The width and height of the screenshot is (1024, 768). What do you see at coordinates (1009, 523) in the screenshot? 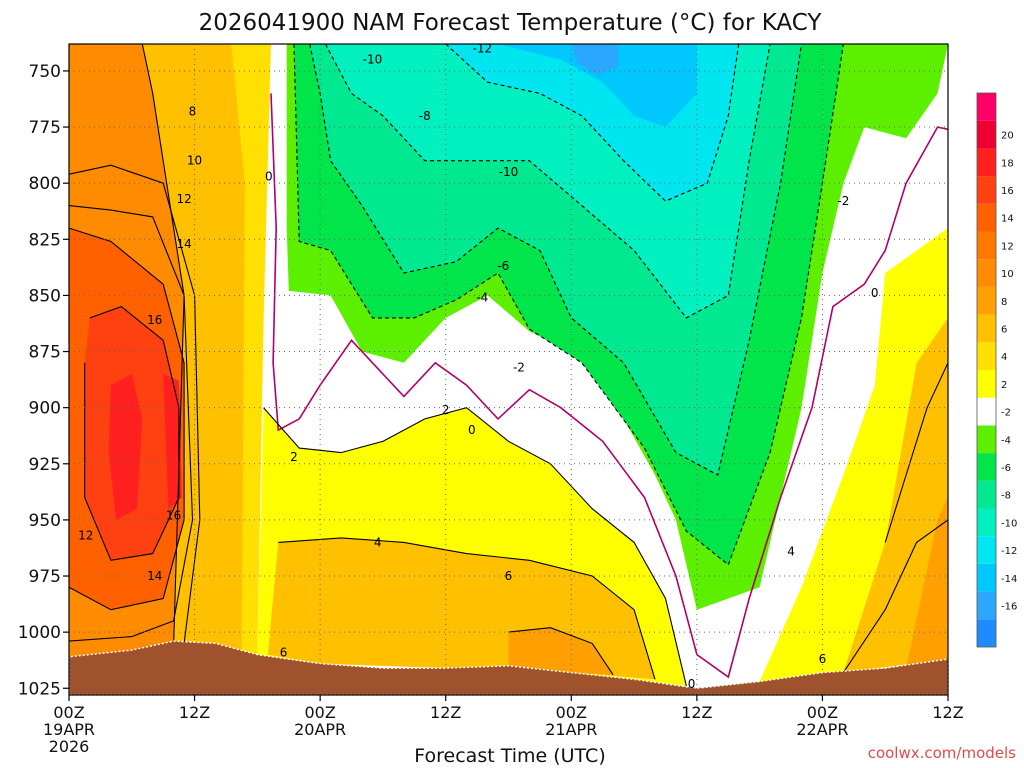
I see `colorbar-label-4: -10` at bounding box center [1009, 523].